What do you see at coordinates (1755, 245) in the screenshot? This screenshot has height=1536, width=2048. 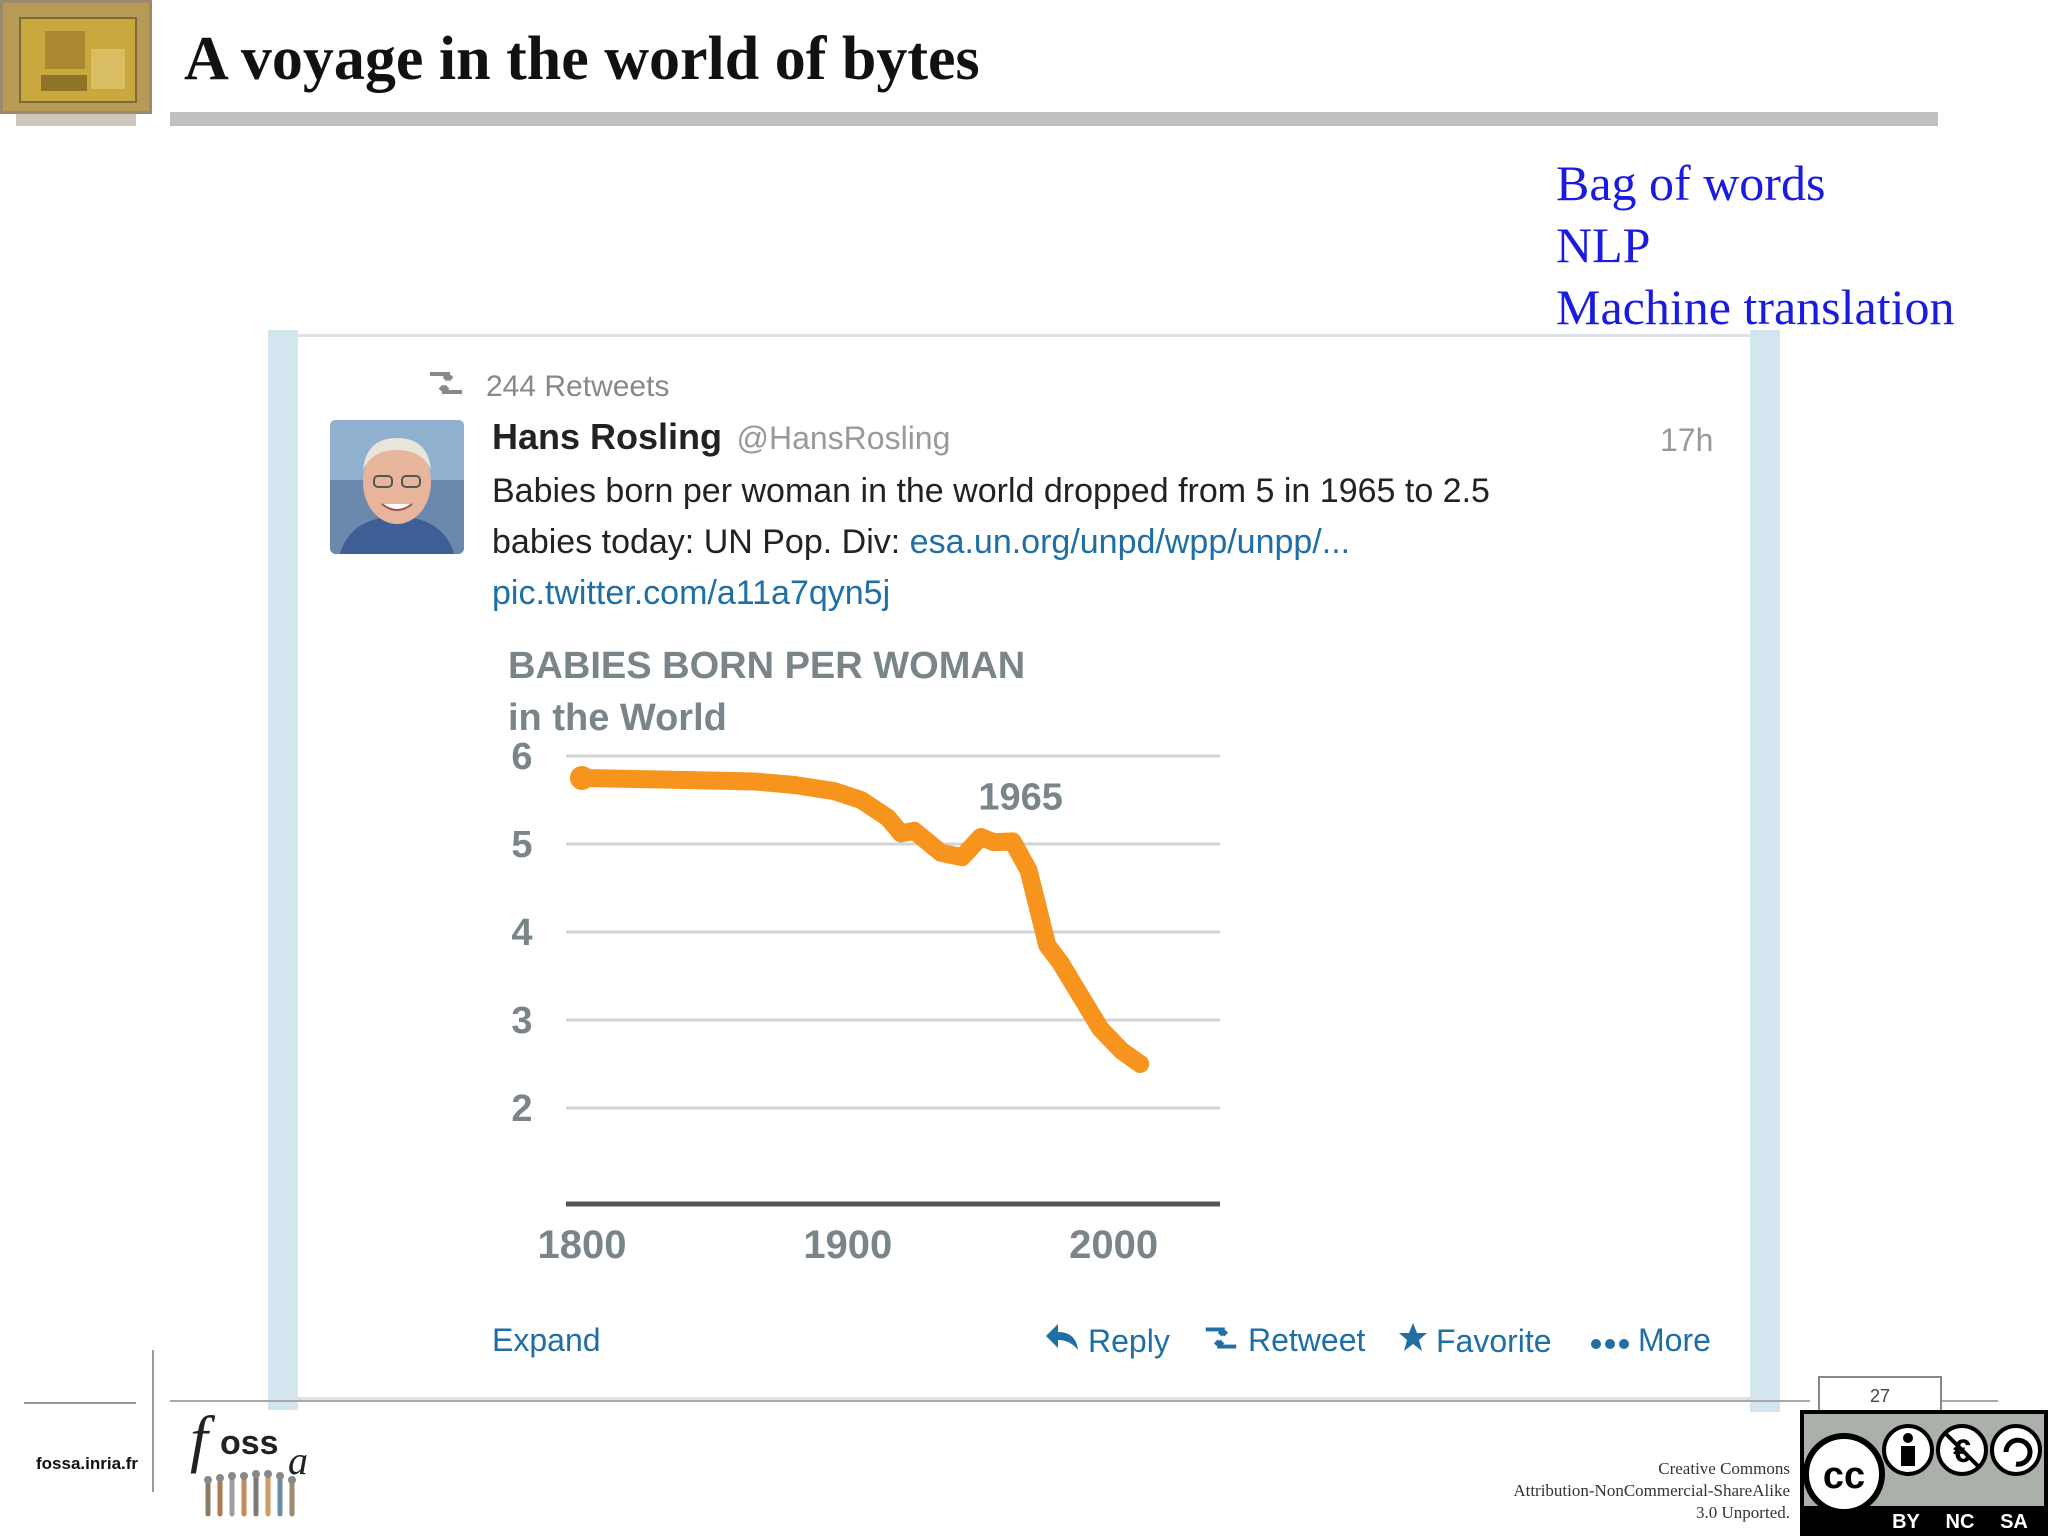 I see `keyword-list: Bag of words NLP Machine translation` at bounding box center [1755, 245].